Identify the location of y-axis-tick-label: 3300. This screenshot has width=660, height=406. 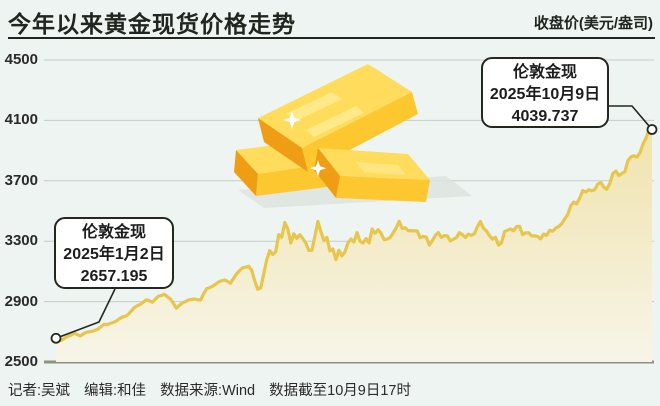
(21, 241).